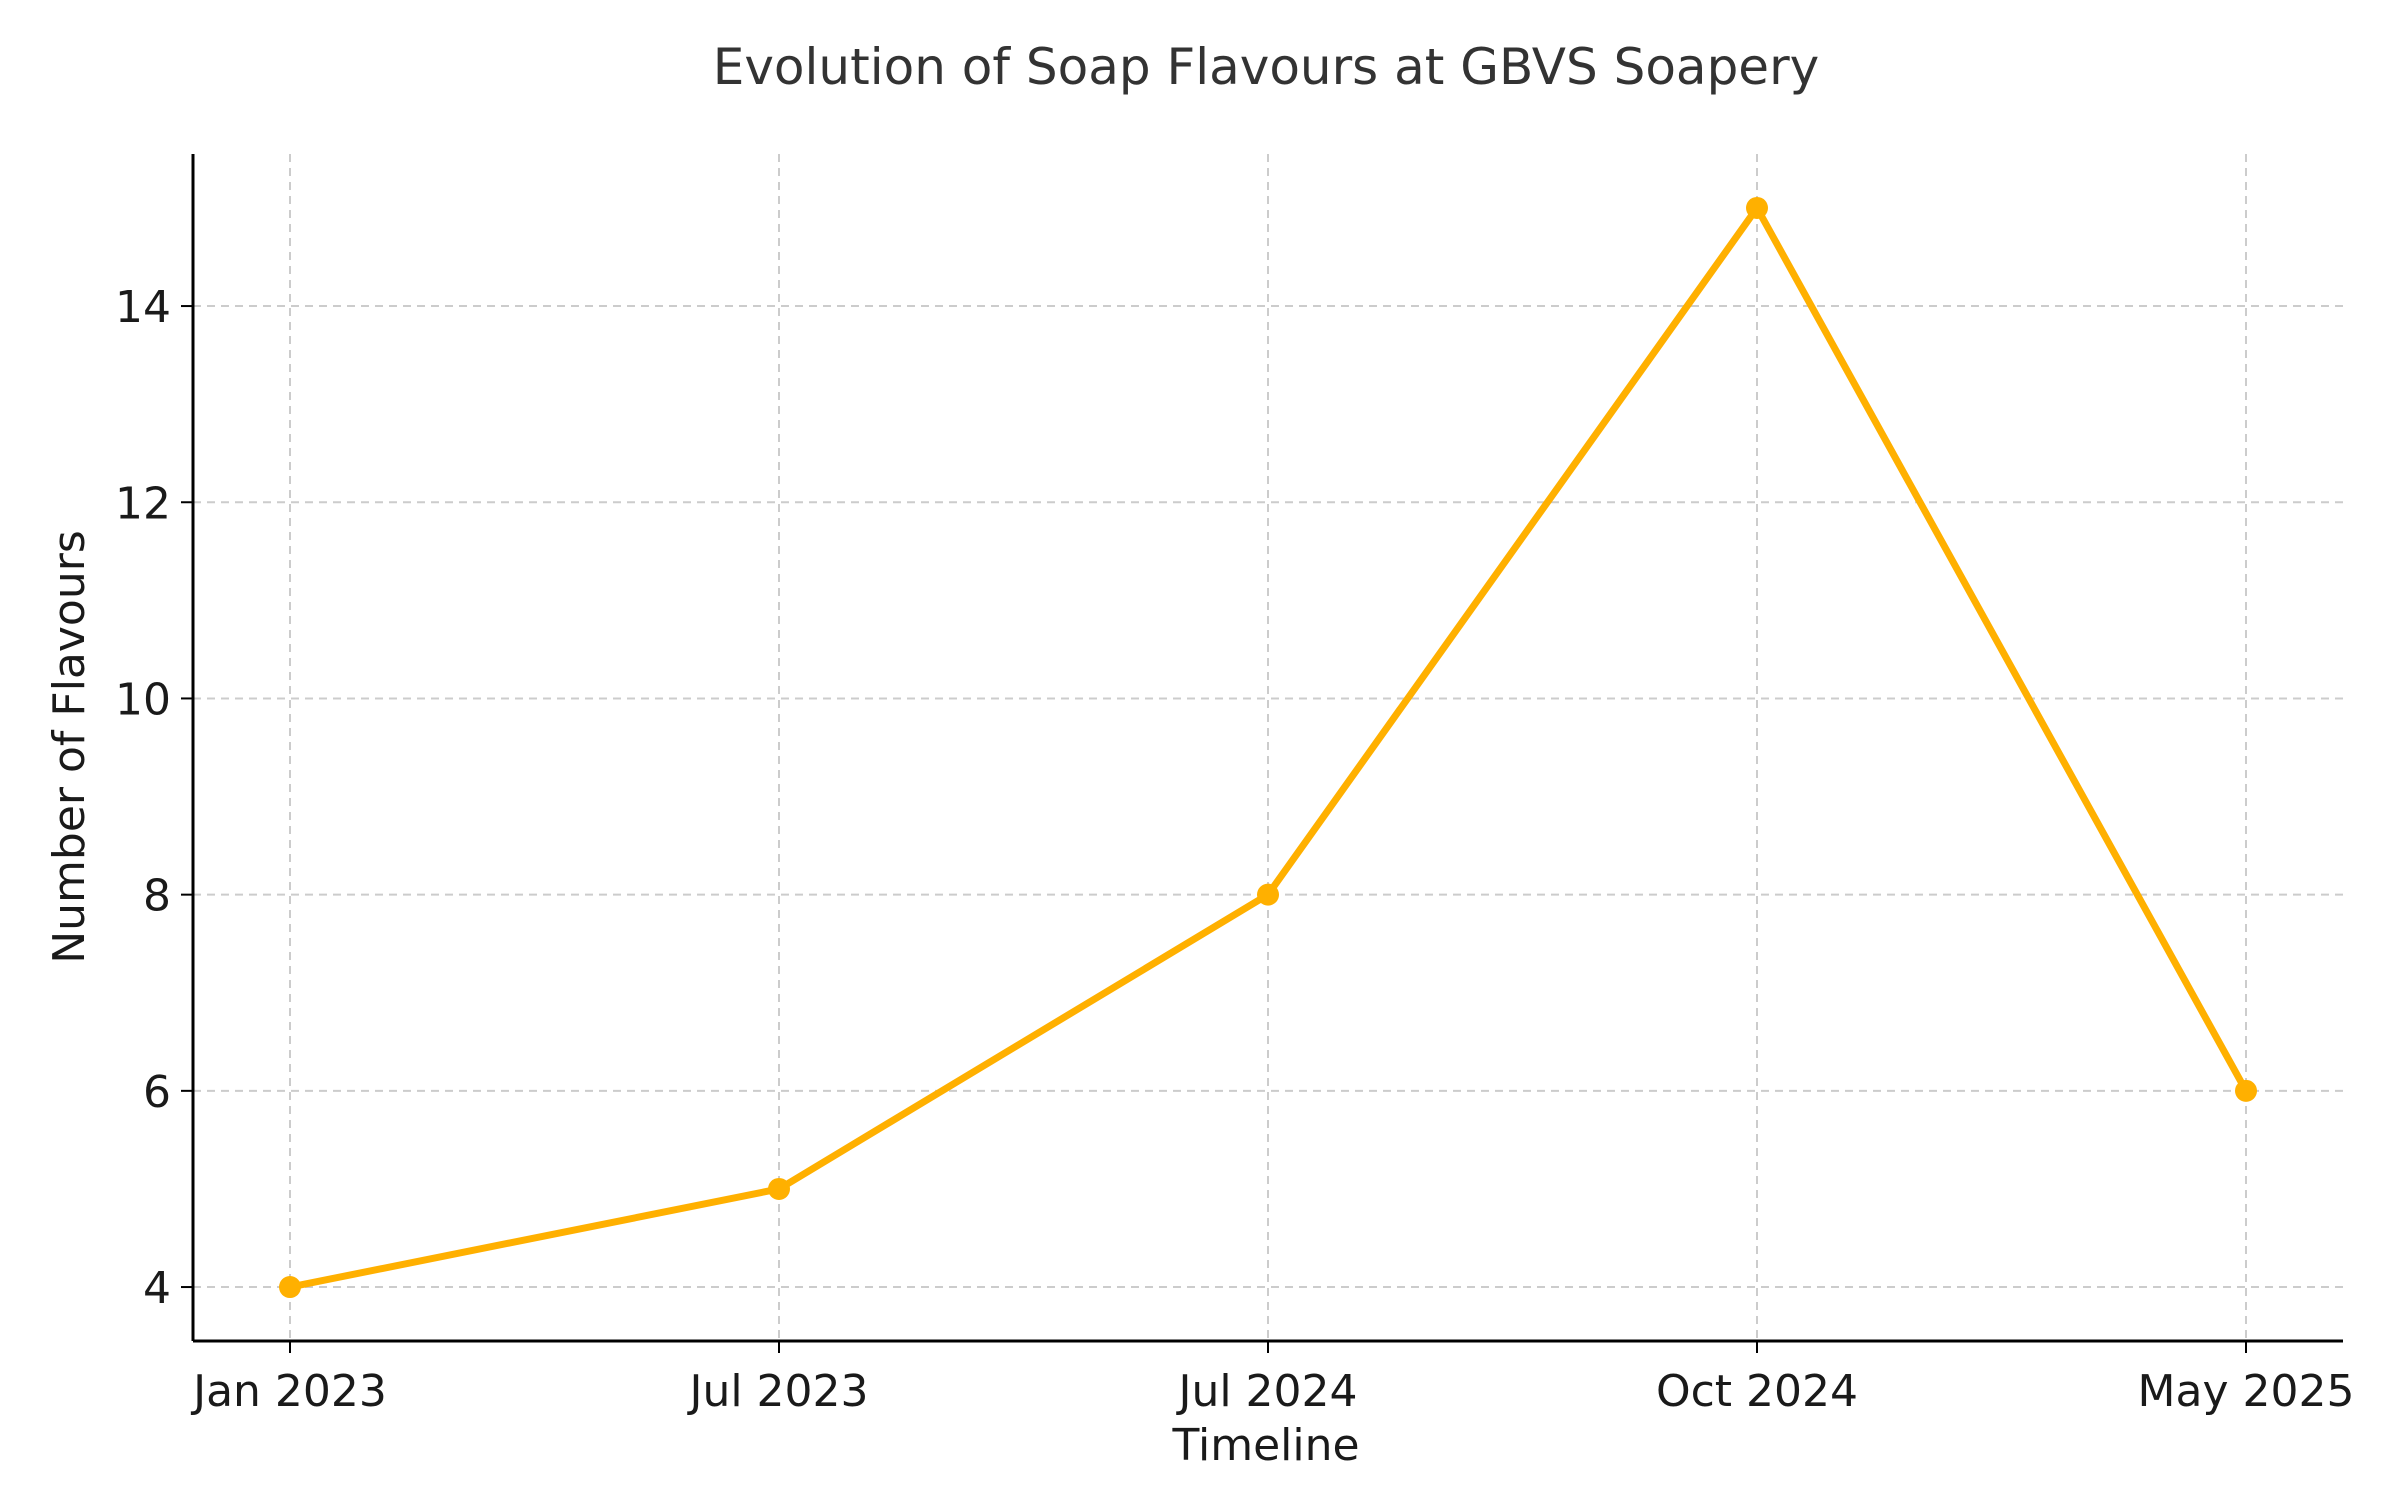  What do you see at coordinates (1265, 1445) in the screenshot?
I see `x-axis-label: Timeline` at bounding box center [1265, 1445].